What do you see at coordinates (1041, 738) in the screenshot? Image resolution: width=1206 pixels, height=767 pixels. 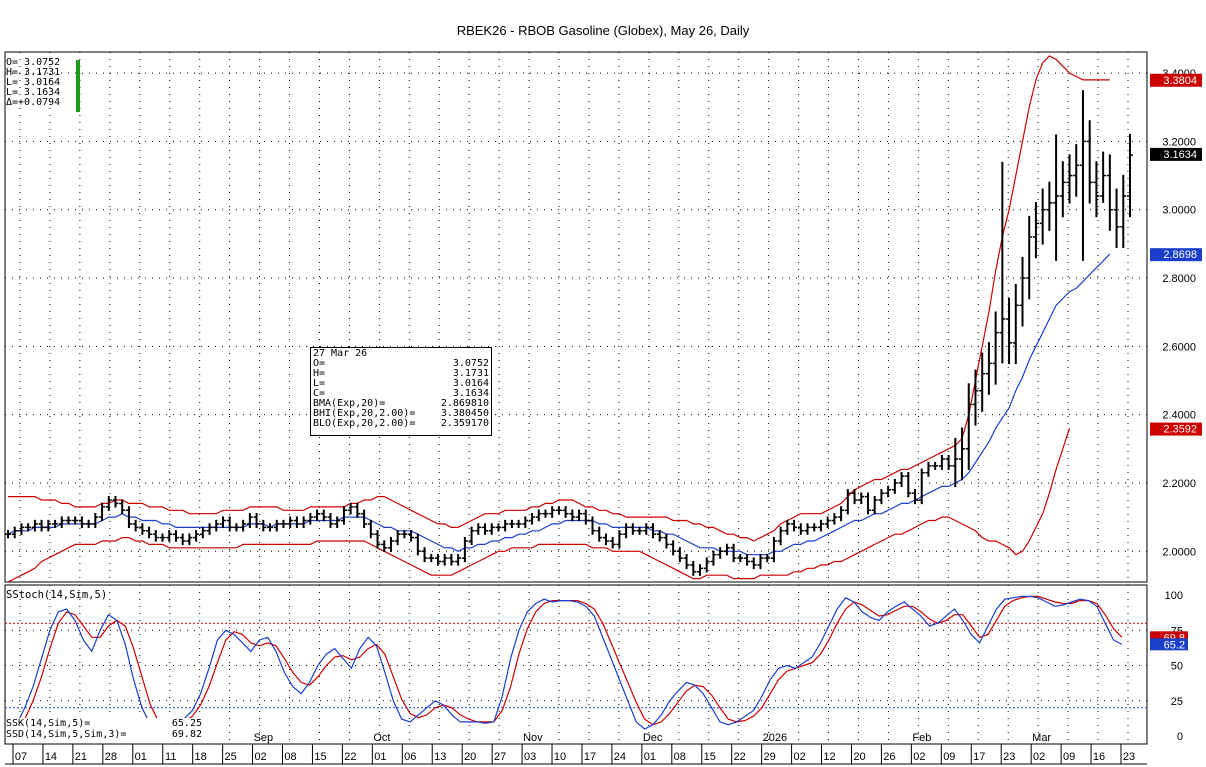 I see `month-label: Mar` at bounding box center [1041, 738].